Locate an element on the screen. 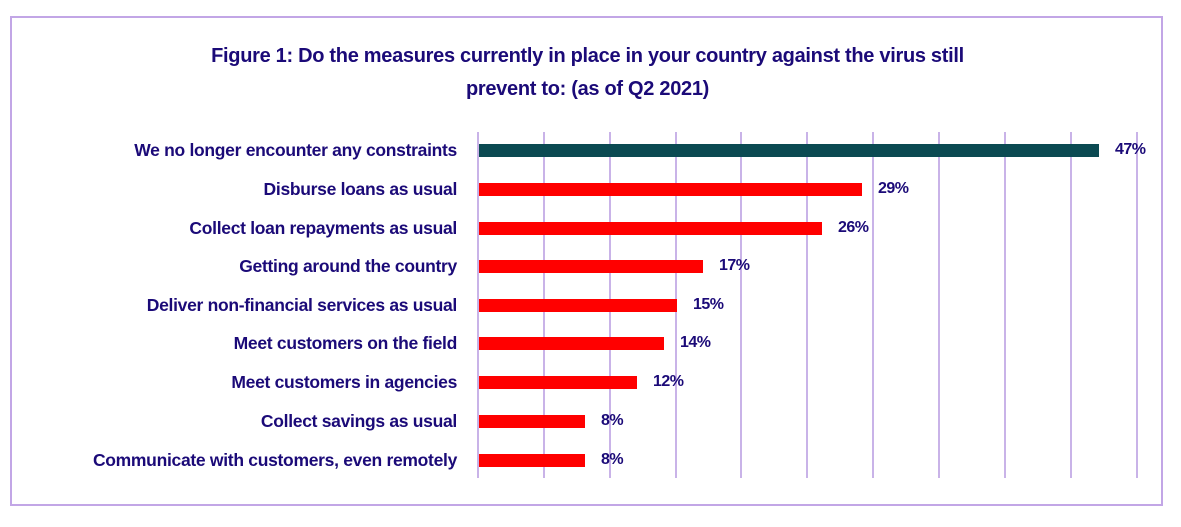 The width and height of the screenshot is (1181, 527). value-label: 17% is located at coordinates (734, 265).